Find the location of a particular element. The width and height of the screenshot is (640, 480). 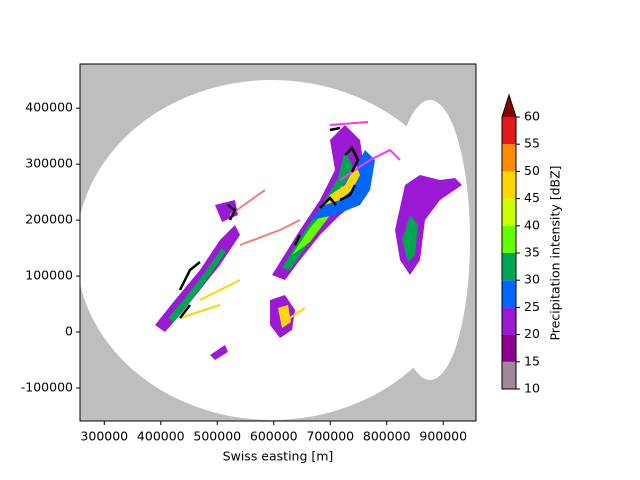

y-tick-label: 300000 is located at coordinates (49, 163).